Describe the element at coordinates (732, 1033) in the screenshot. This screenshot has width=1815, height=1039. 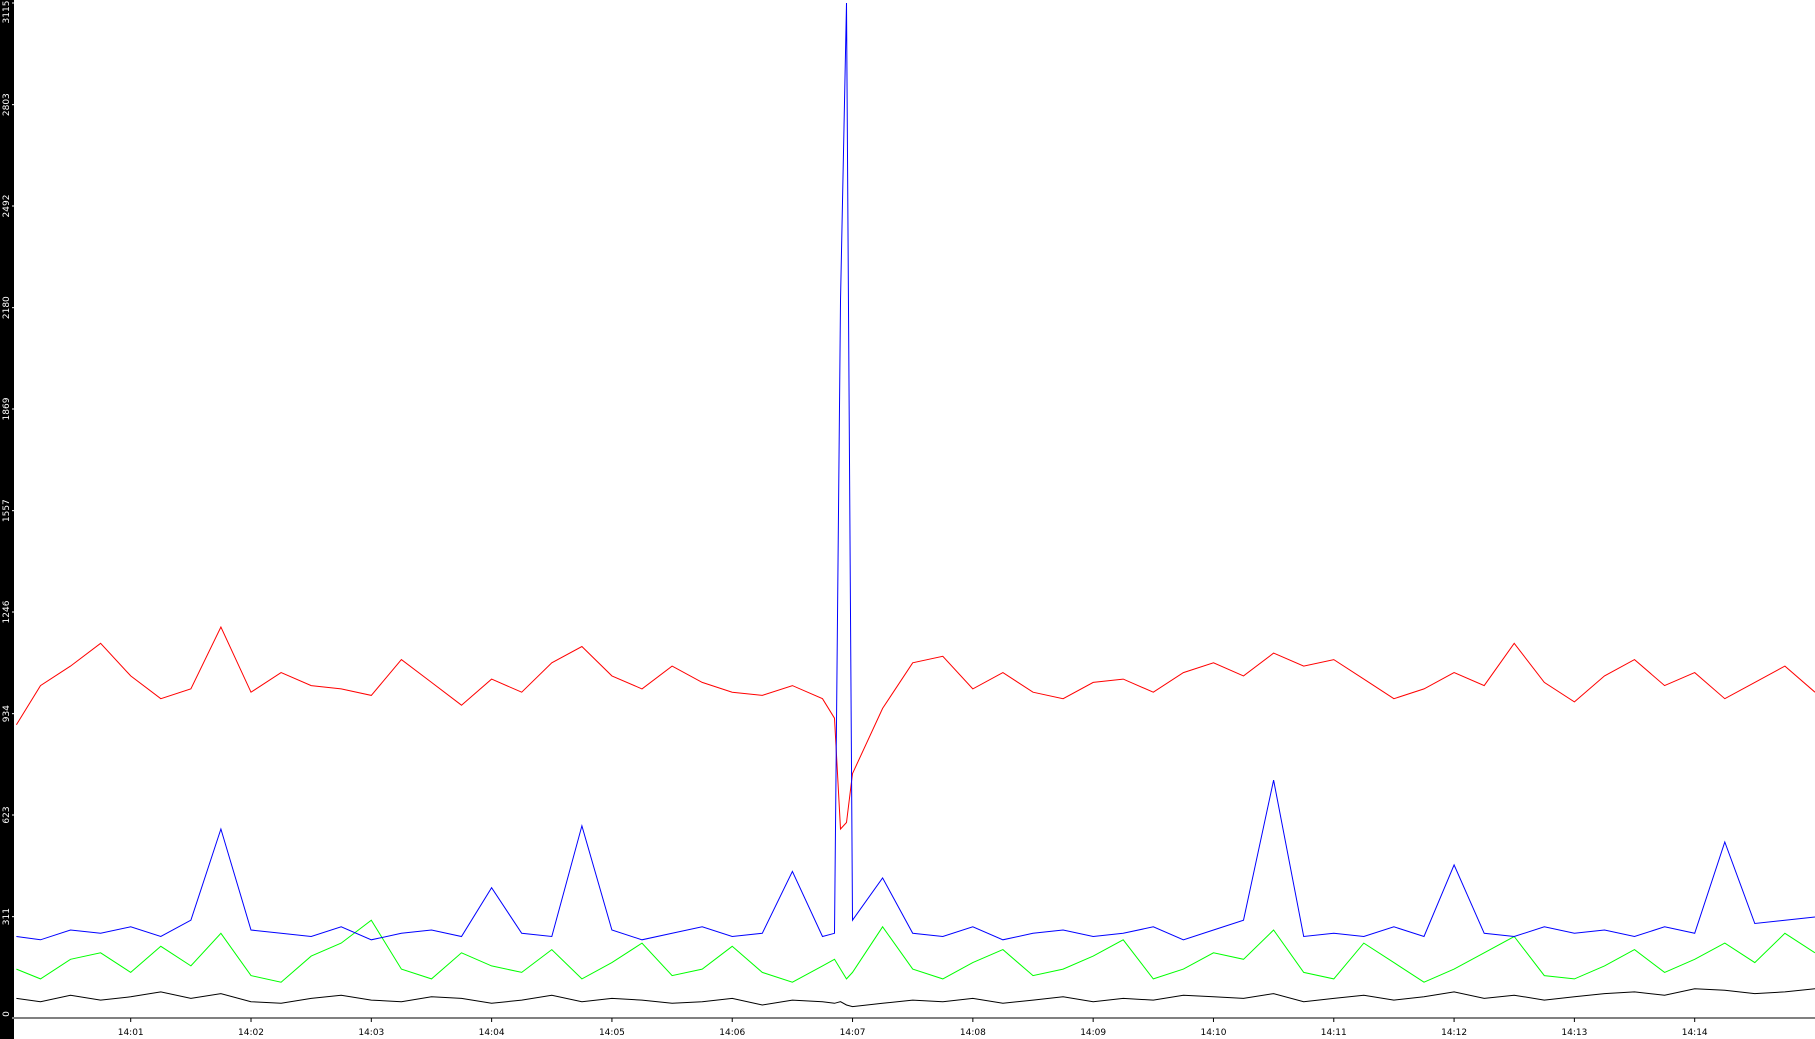
I see `x-tick-label: 14:06` at that location.